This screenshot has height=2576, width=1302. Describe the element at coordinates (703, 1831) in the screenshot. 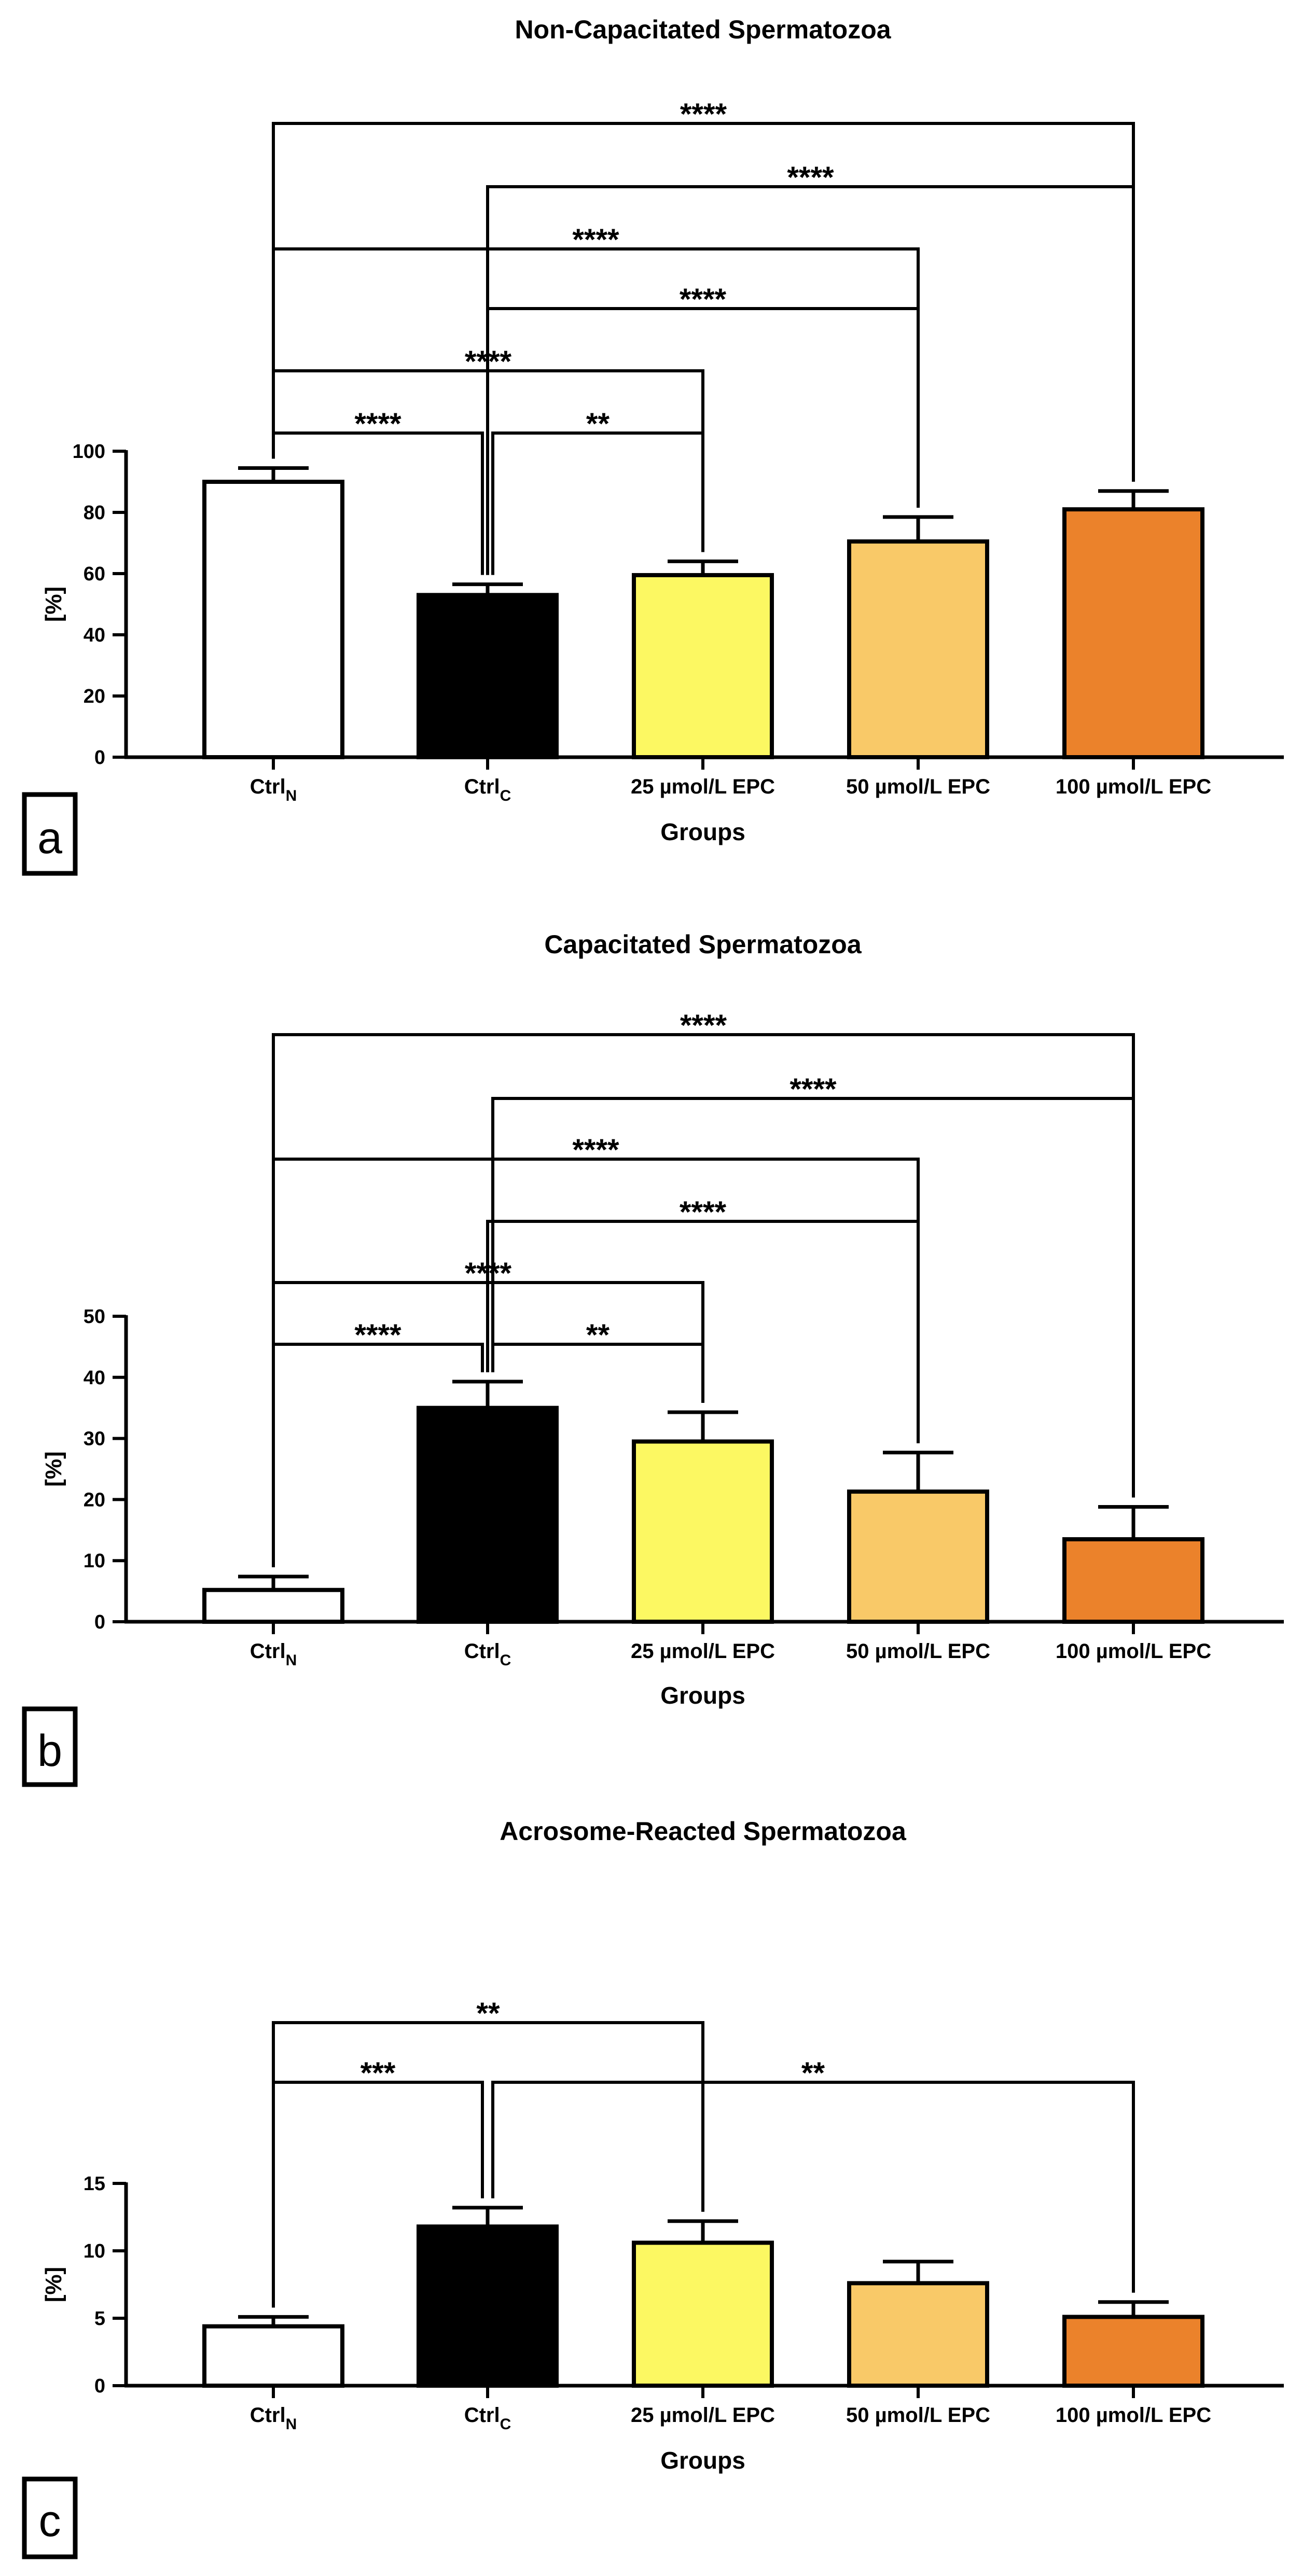

I see `chart-title: Acrosome-Reacted Spermatozoa` at that location.